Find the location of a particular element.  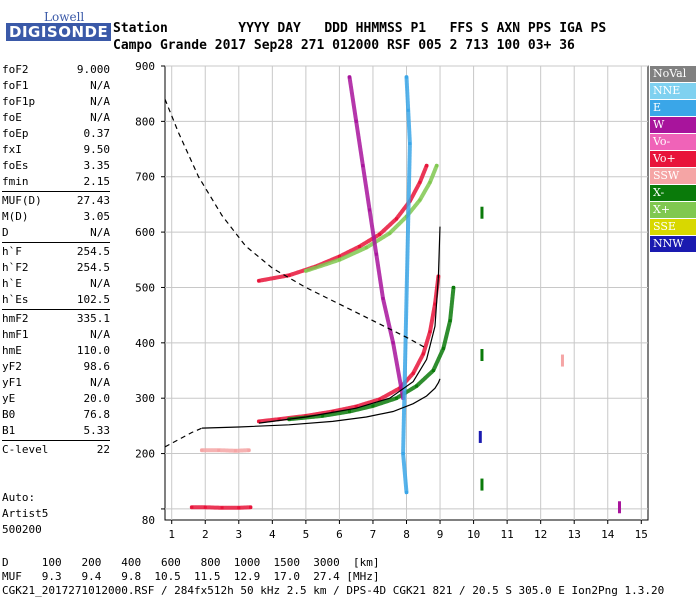

param-name: foEp is located at coordinates (15, 133).